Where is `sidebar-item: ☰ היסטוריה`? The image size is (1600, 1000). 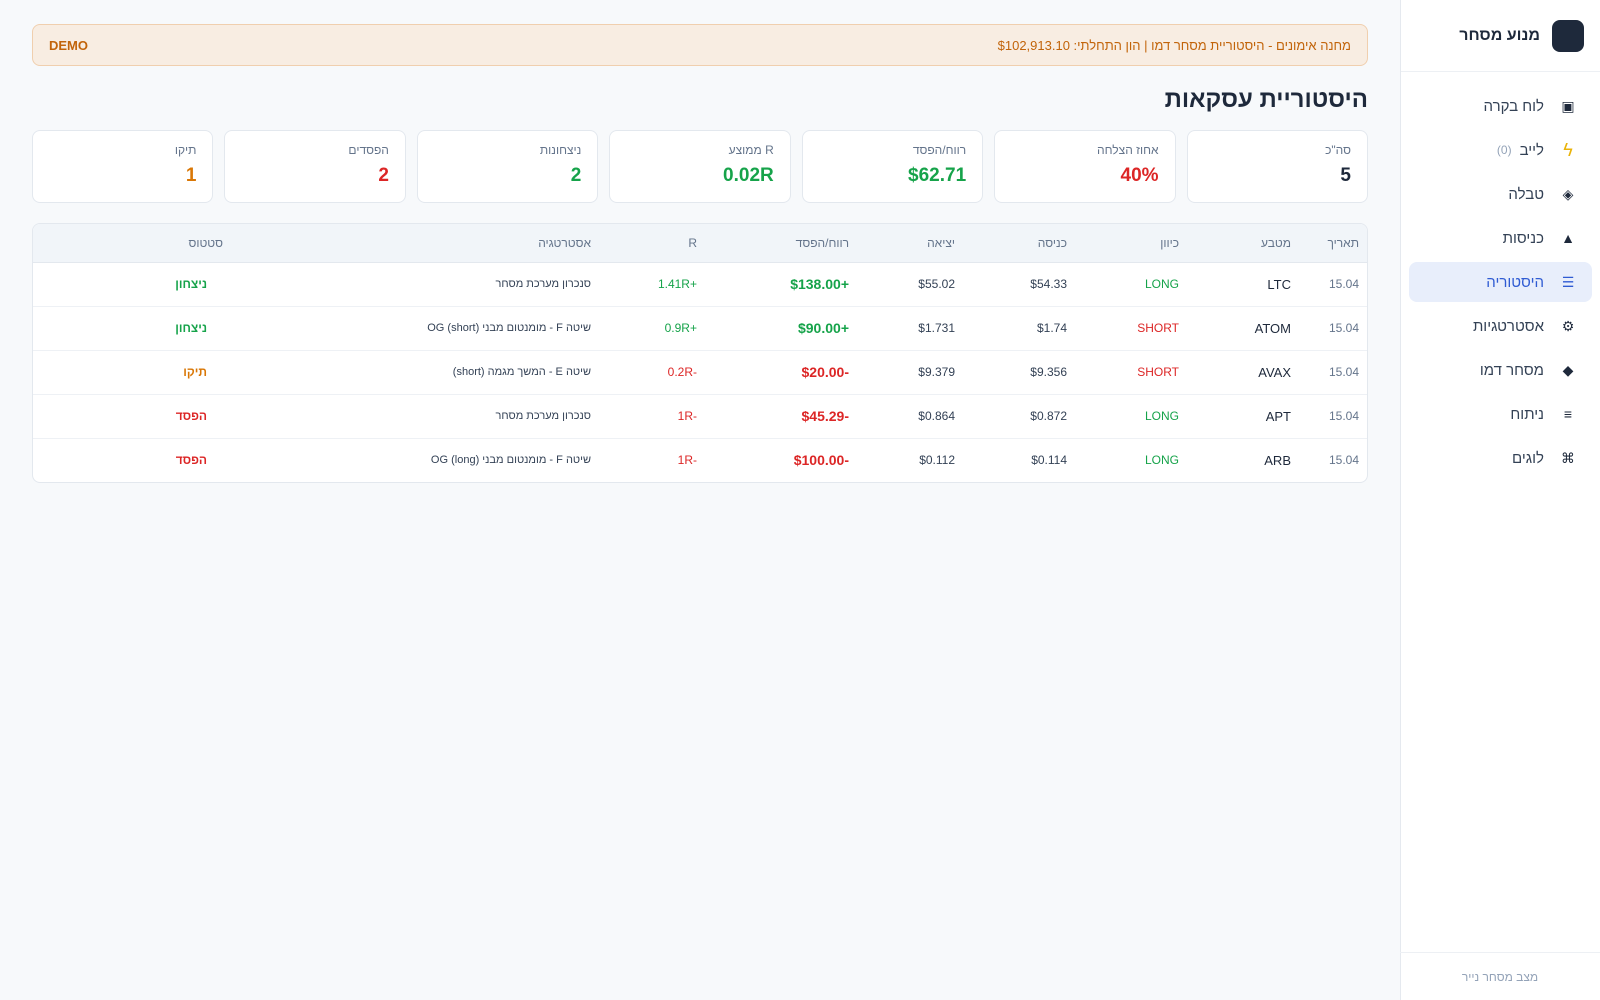 sidebar-item: ☰ היסטוריה is located at coordinates (1500, 282).